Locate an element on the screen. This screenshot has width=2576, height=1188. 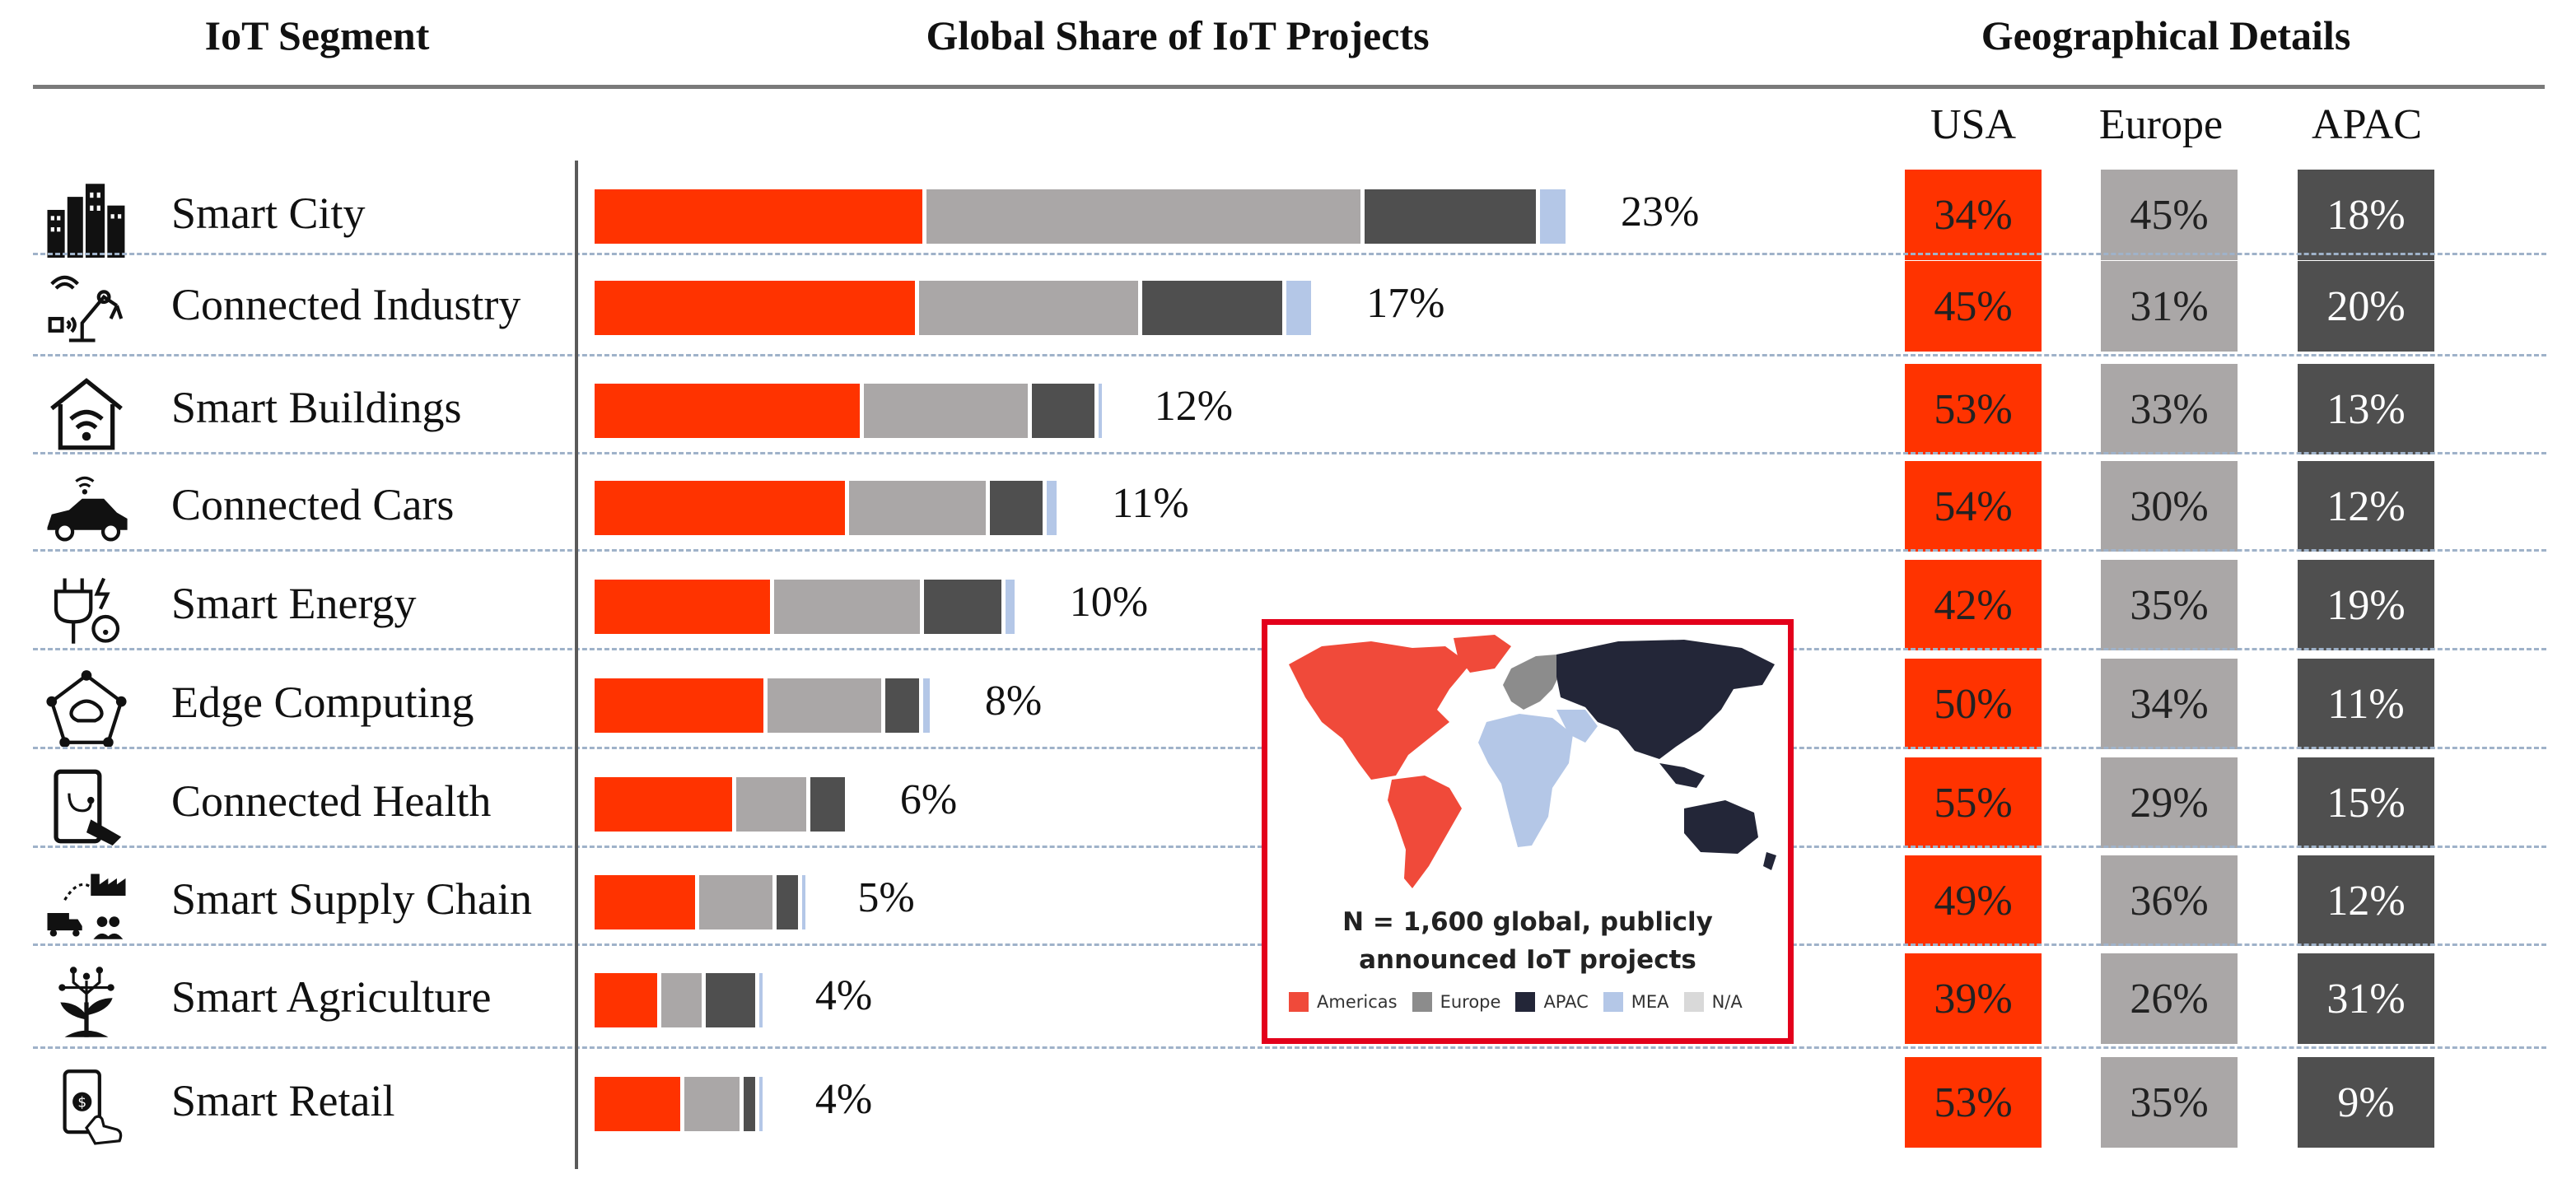
energy-plug-icon is located at coordinates (86, 609).